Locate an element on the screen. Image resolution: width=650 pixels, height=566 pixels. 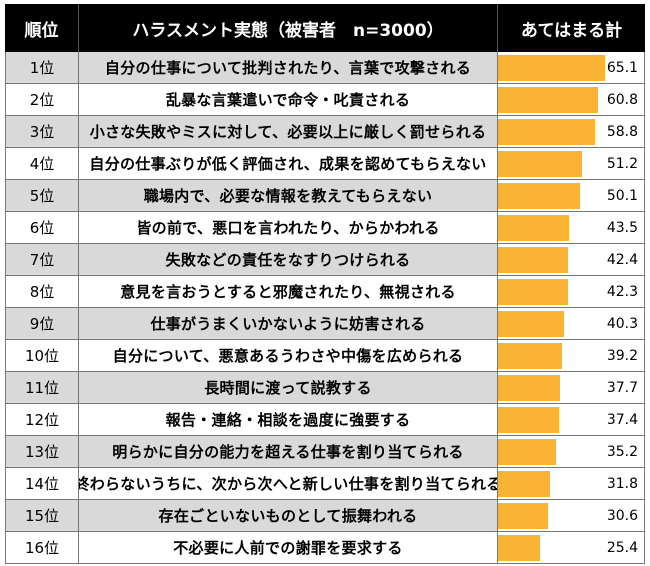
bar-cell: 51.2 is located at coordinates (571, 164).